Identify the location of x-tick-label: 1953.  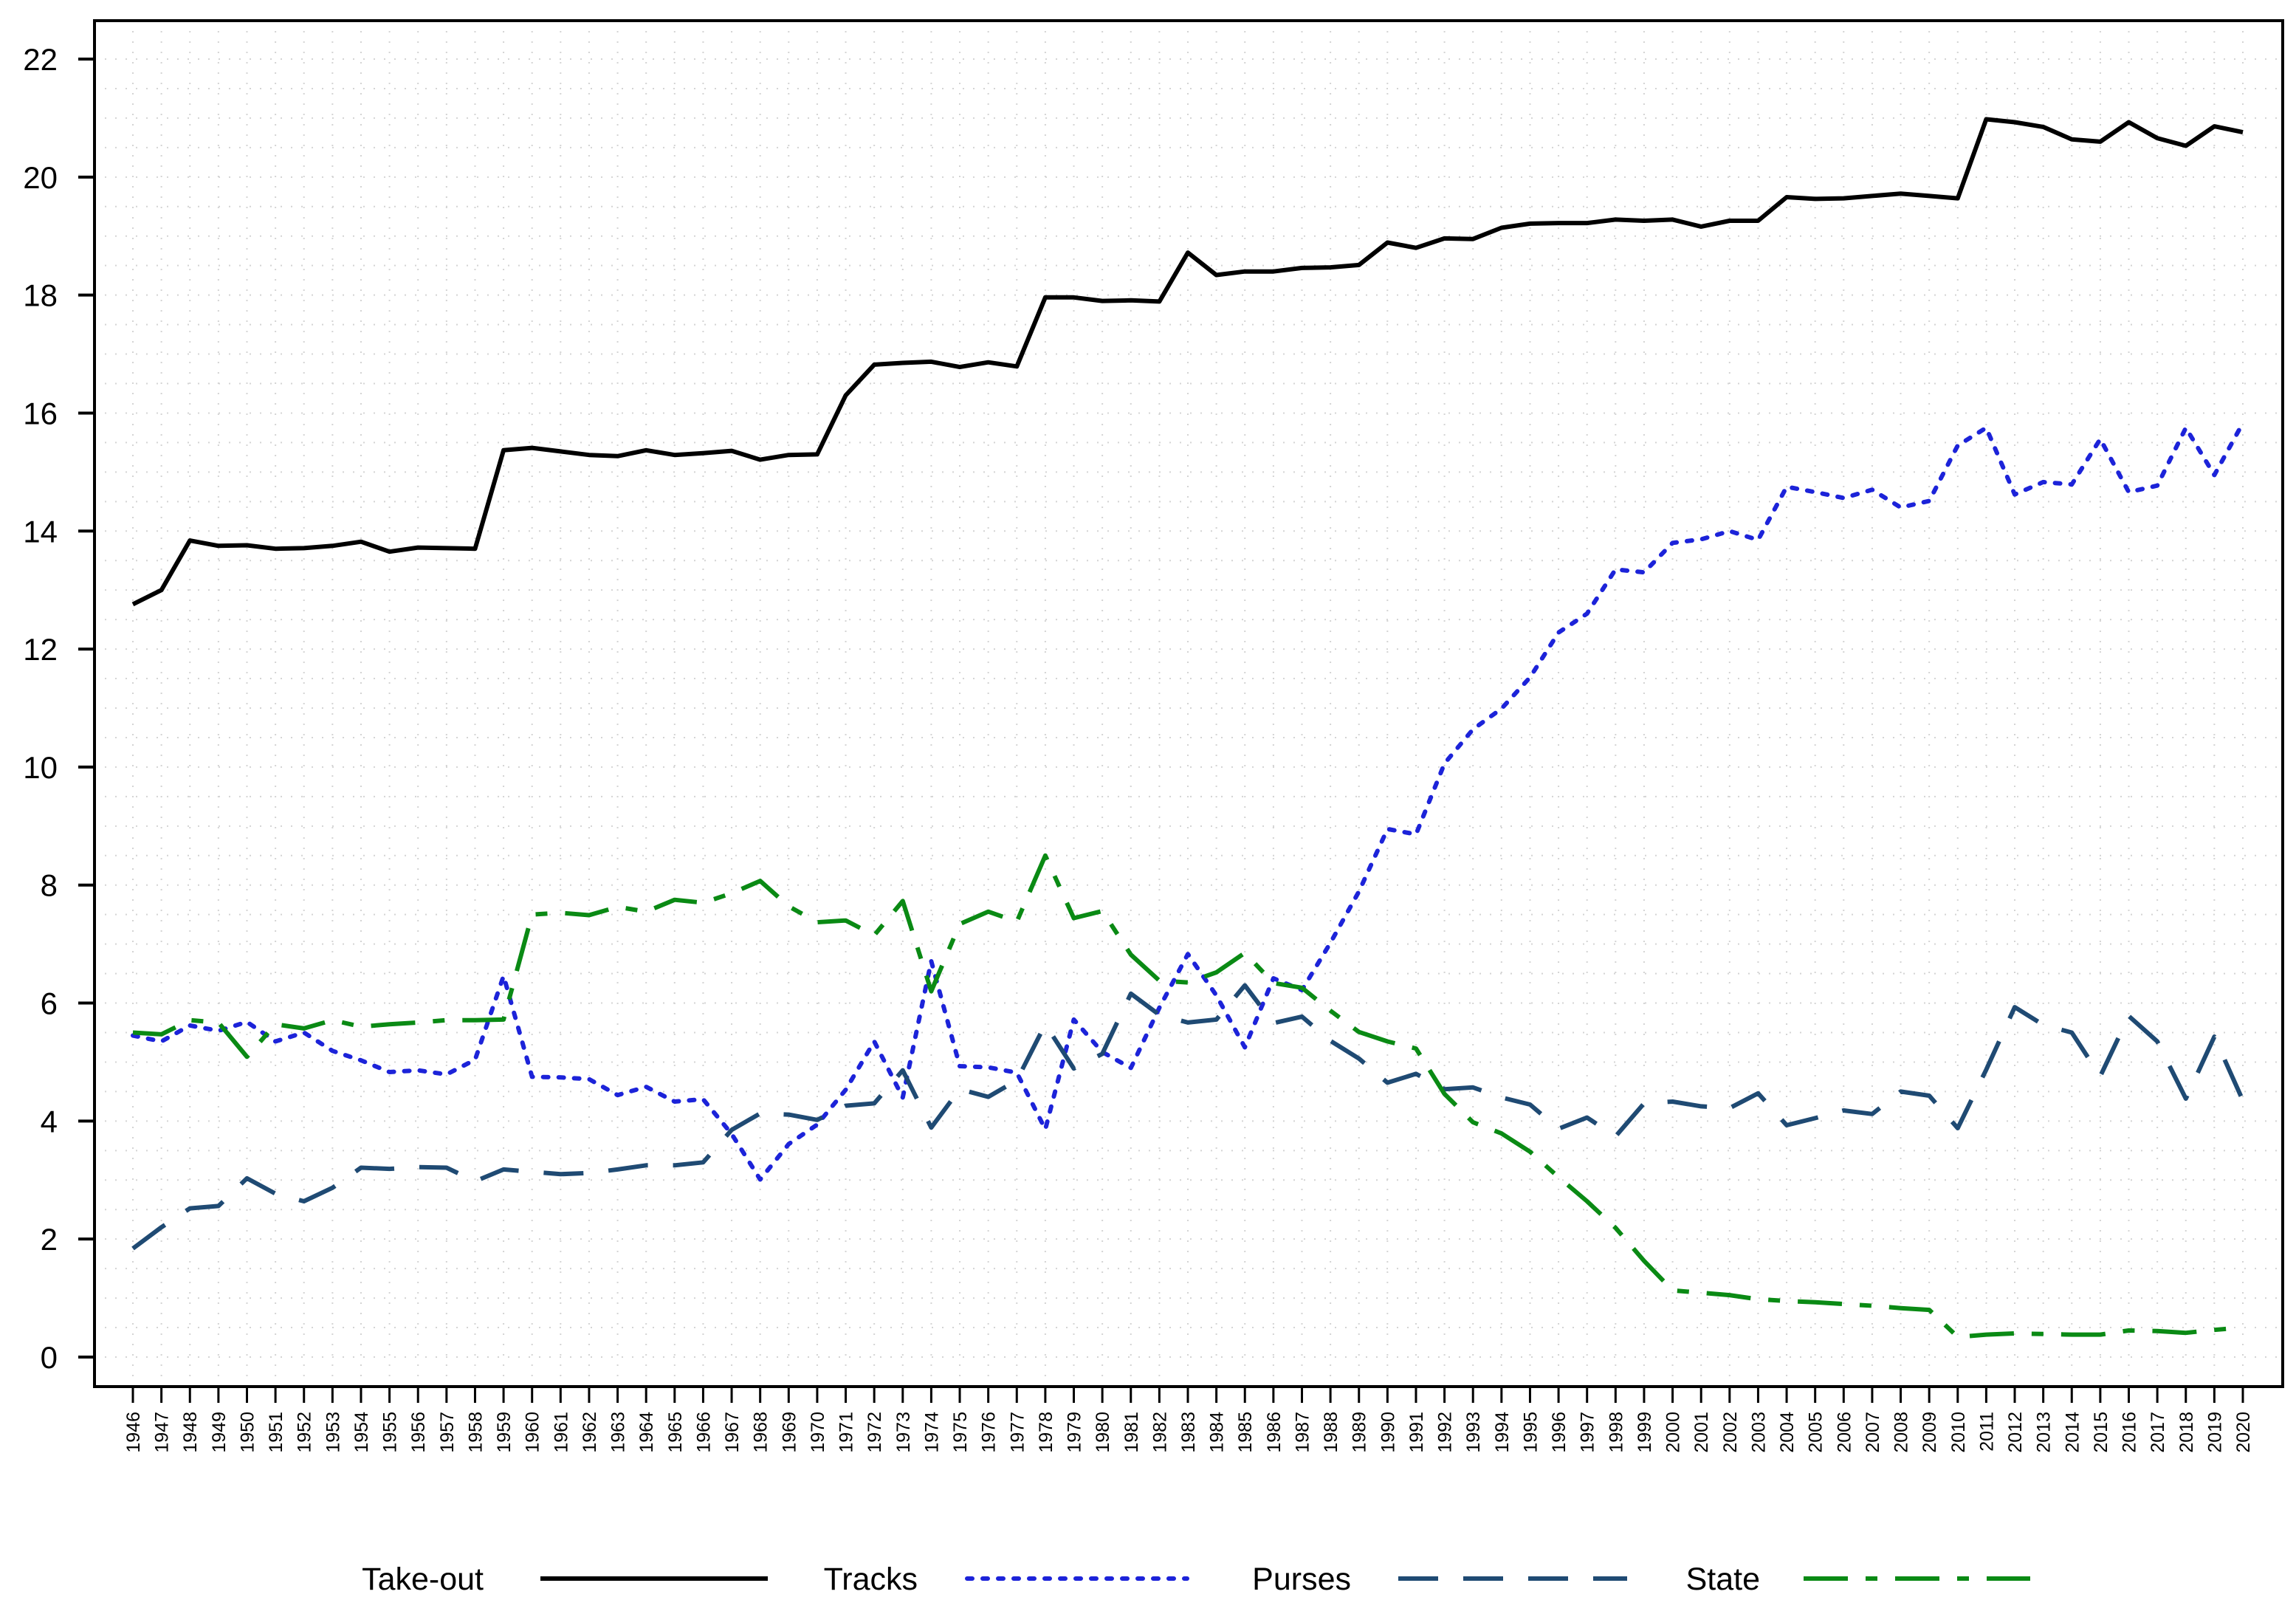
(333, 1432).